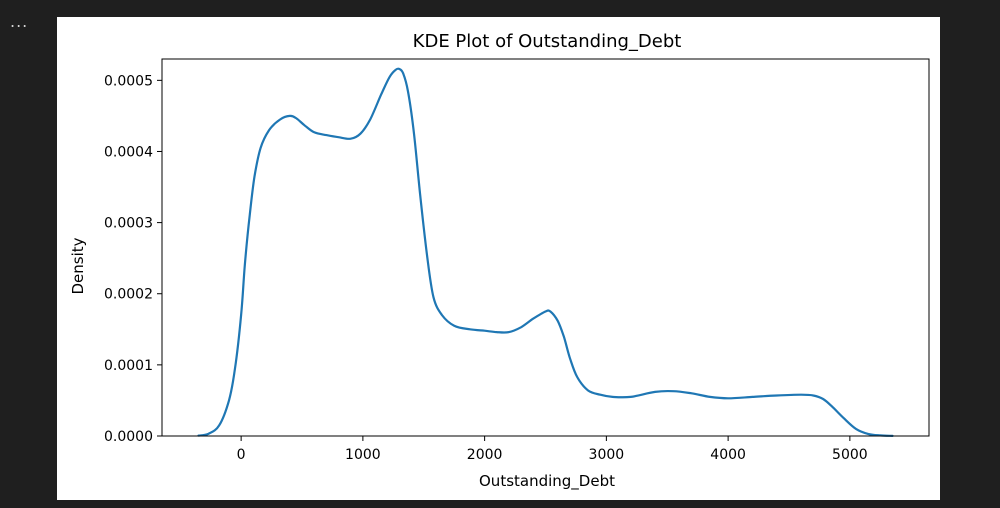 Image resolution: width=1000 pixels, height=508 pixels. I want to click on y-tick-label: 0.0005, so click(128, 81).